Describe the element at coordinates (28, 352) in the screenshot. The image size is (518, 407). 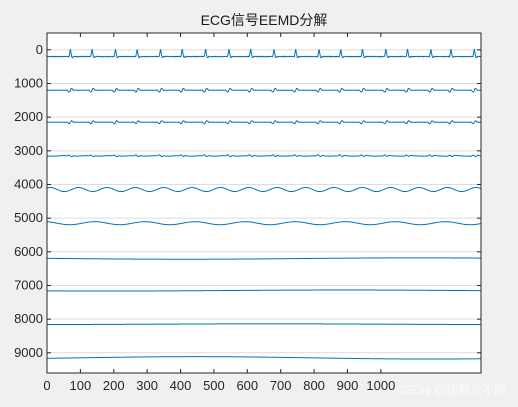
I see `y-tick-label: 9000` at that location.